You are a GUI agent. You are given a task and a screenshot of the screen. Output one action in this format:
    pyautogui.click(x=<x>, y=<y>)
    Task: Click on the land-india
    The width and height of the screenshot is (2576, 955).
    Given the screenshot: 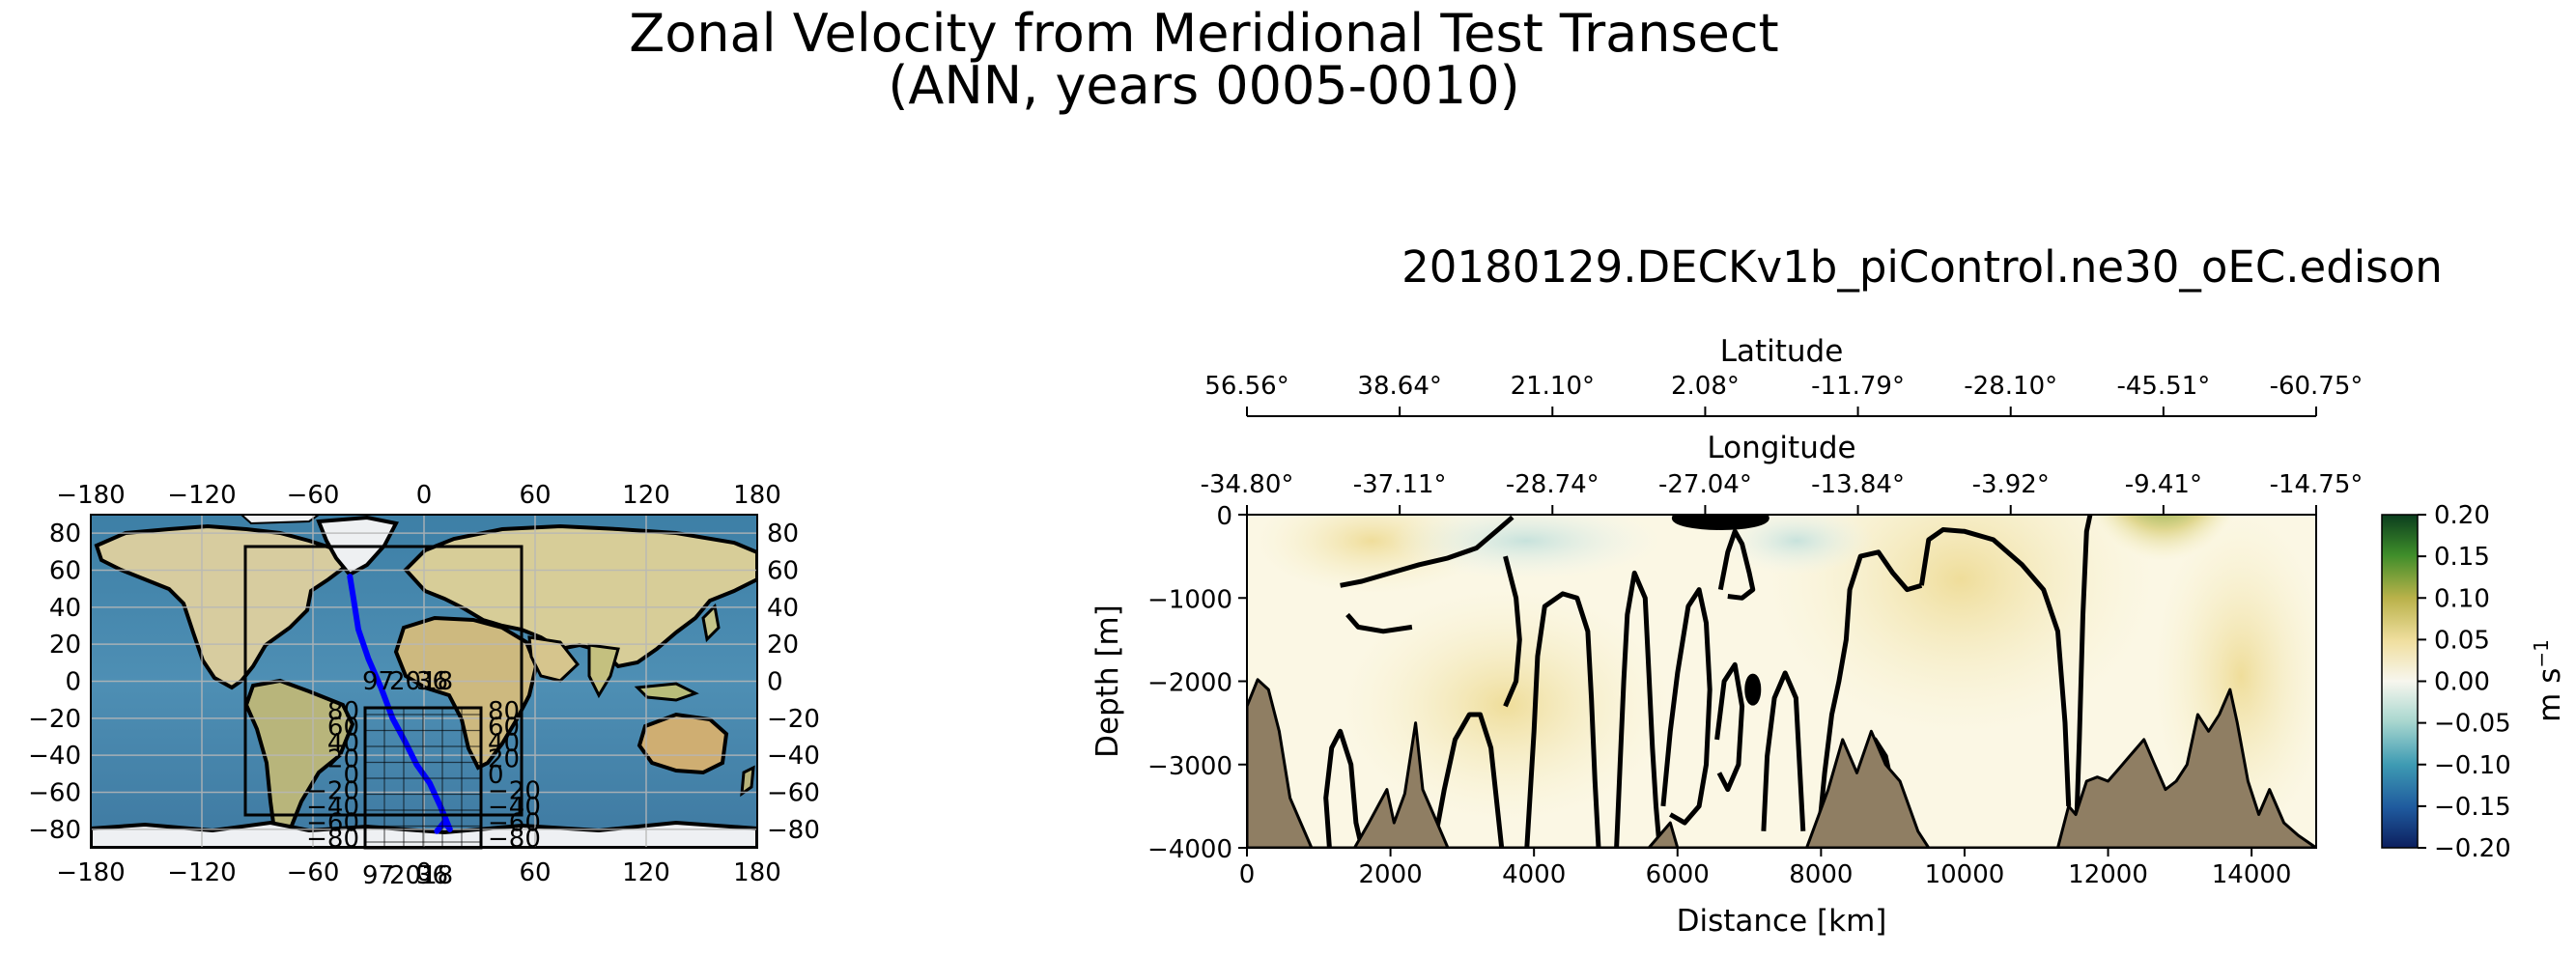 What is the action you would take?
    pyautogui.click(x=603, y=671)
    